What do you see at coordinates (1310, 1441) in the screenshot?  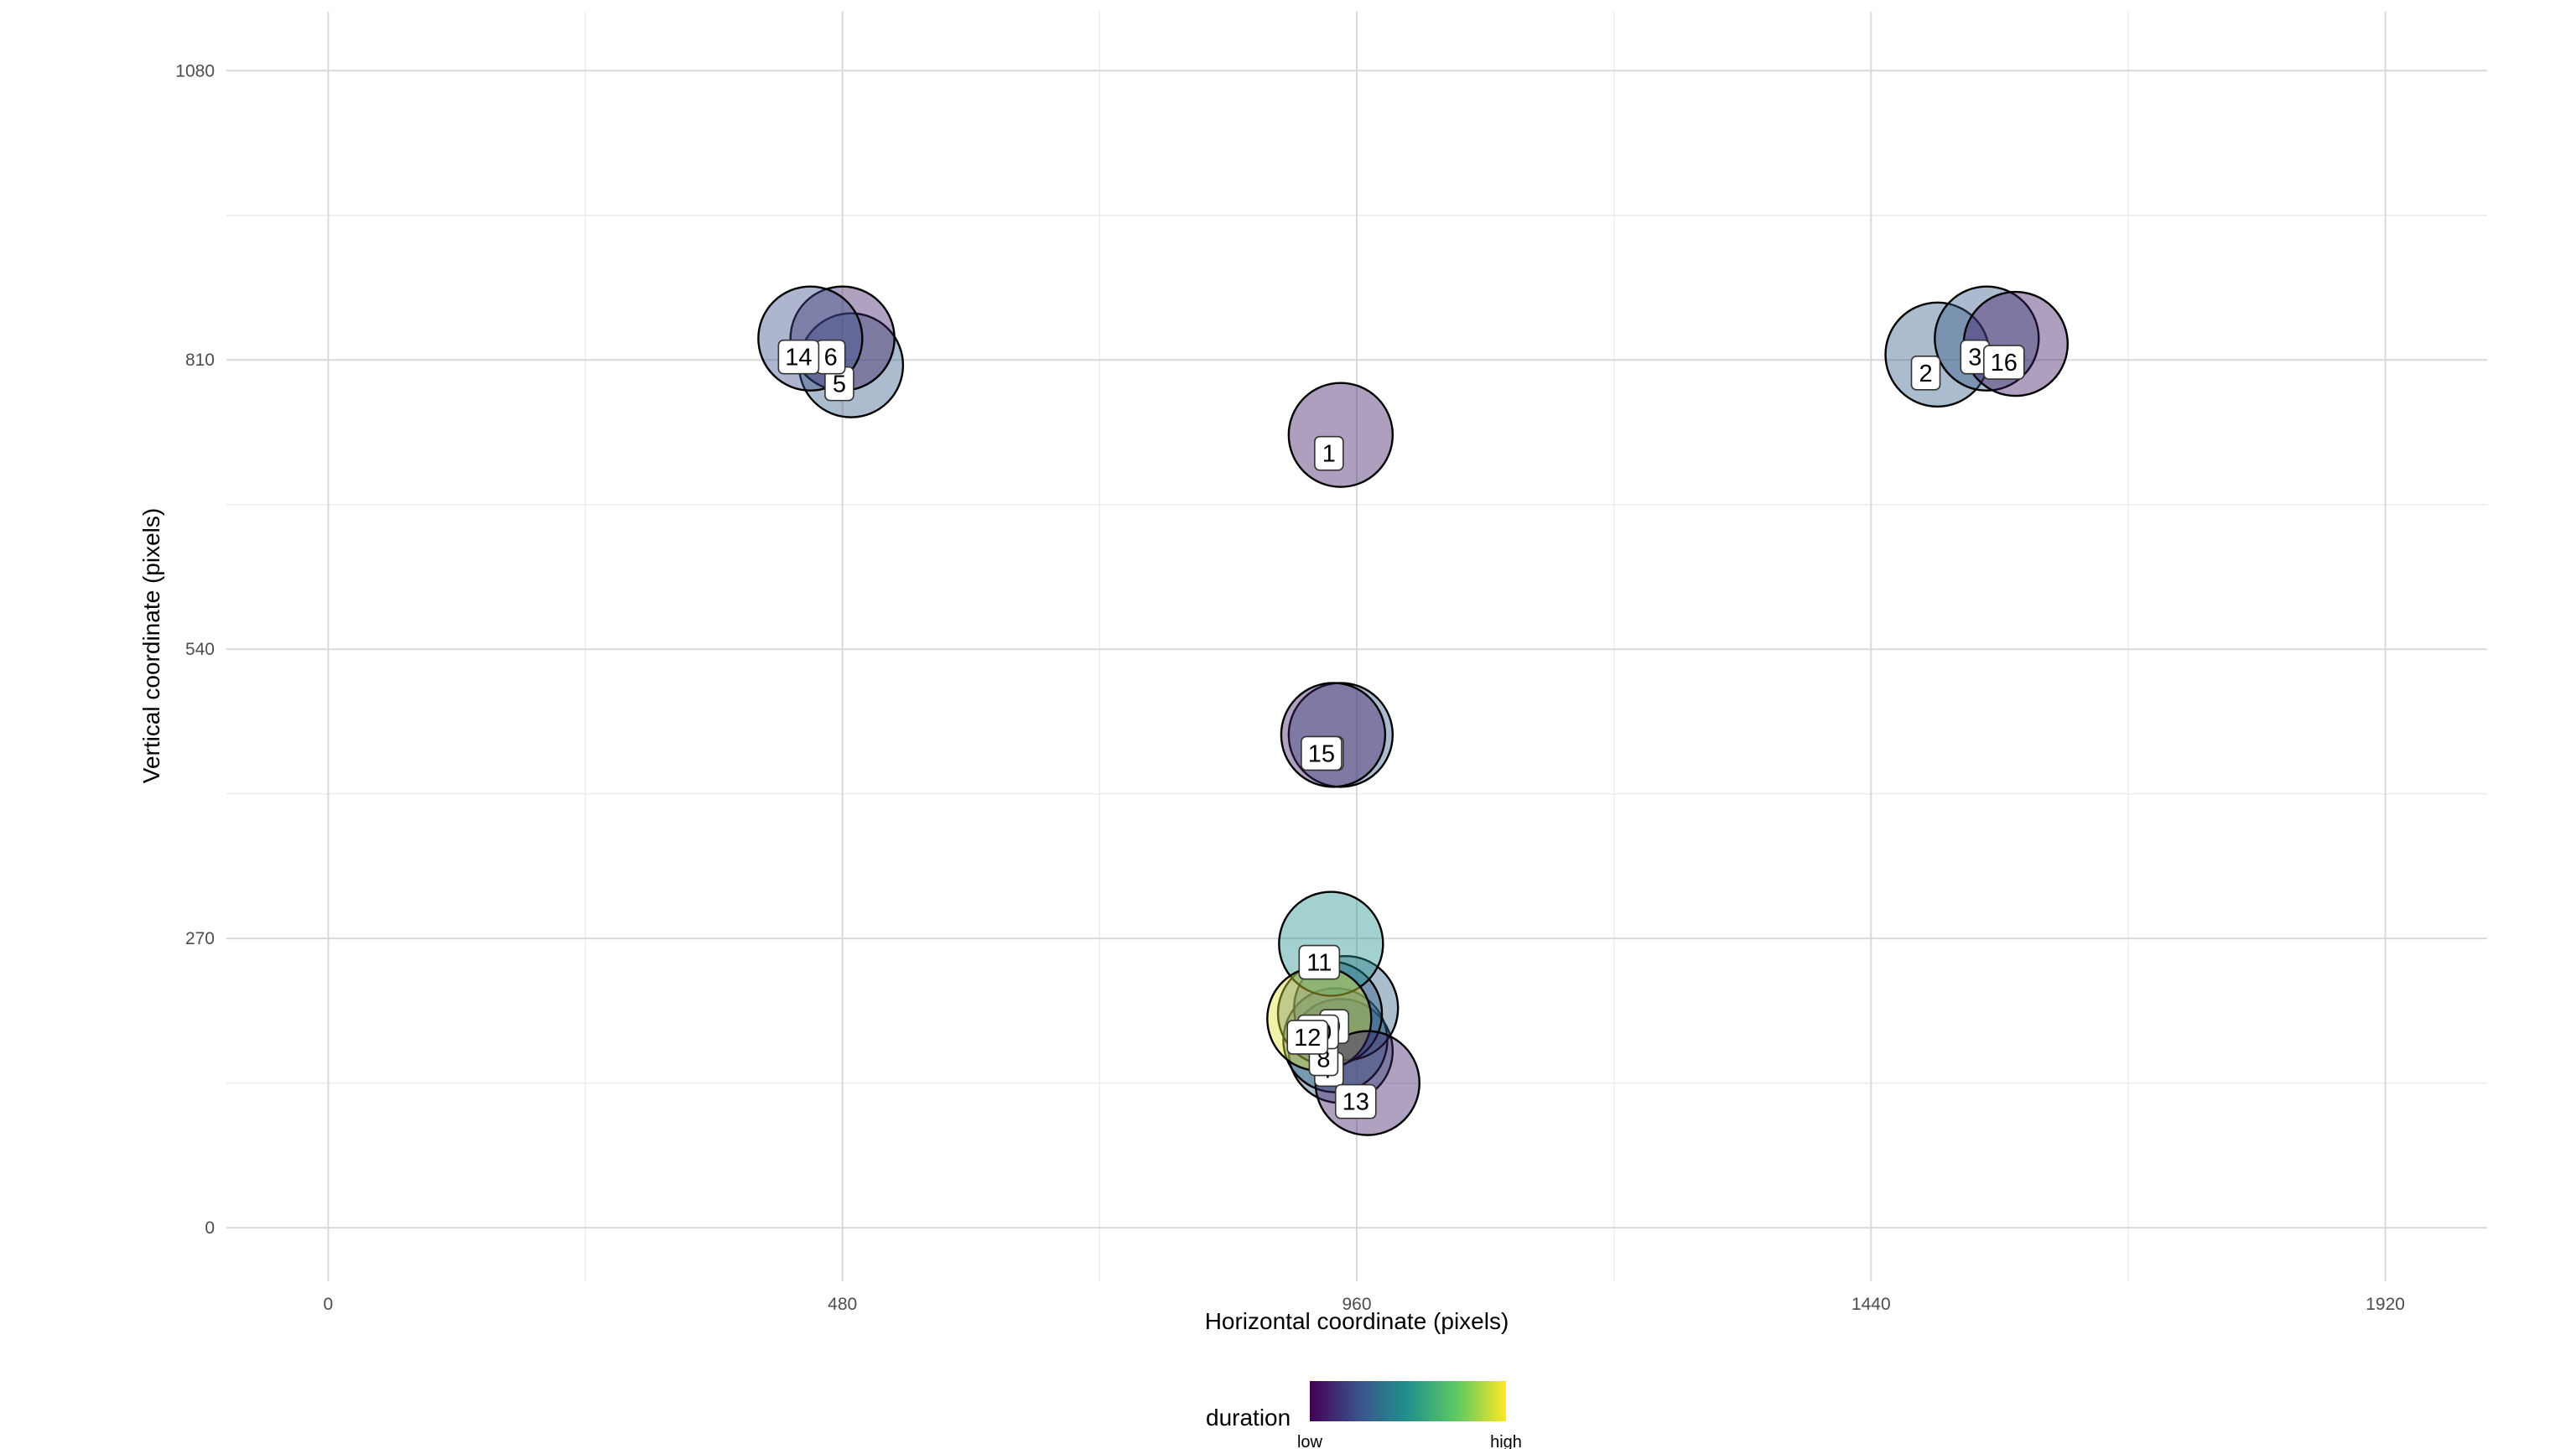 I see `legend-low-label: low` at bounding box center [1310, 1441].